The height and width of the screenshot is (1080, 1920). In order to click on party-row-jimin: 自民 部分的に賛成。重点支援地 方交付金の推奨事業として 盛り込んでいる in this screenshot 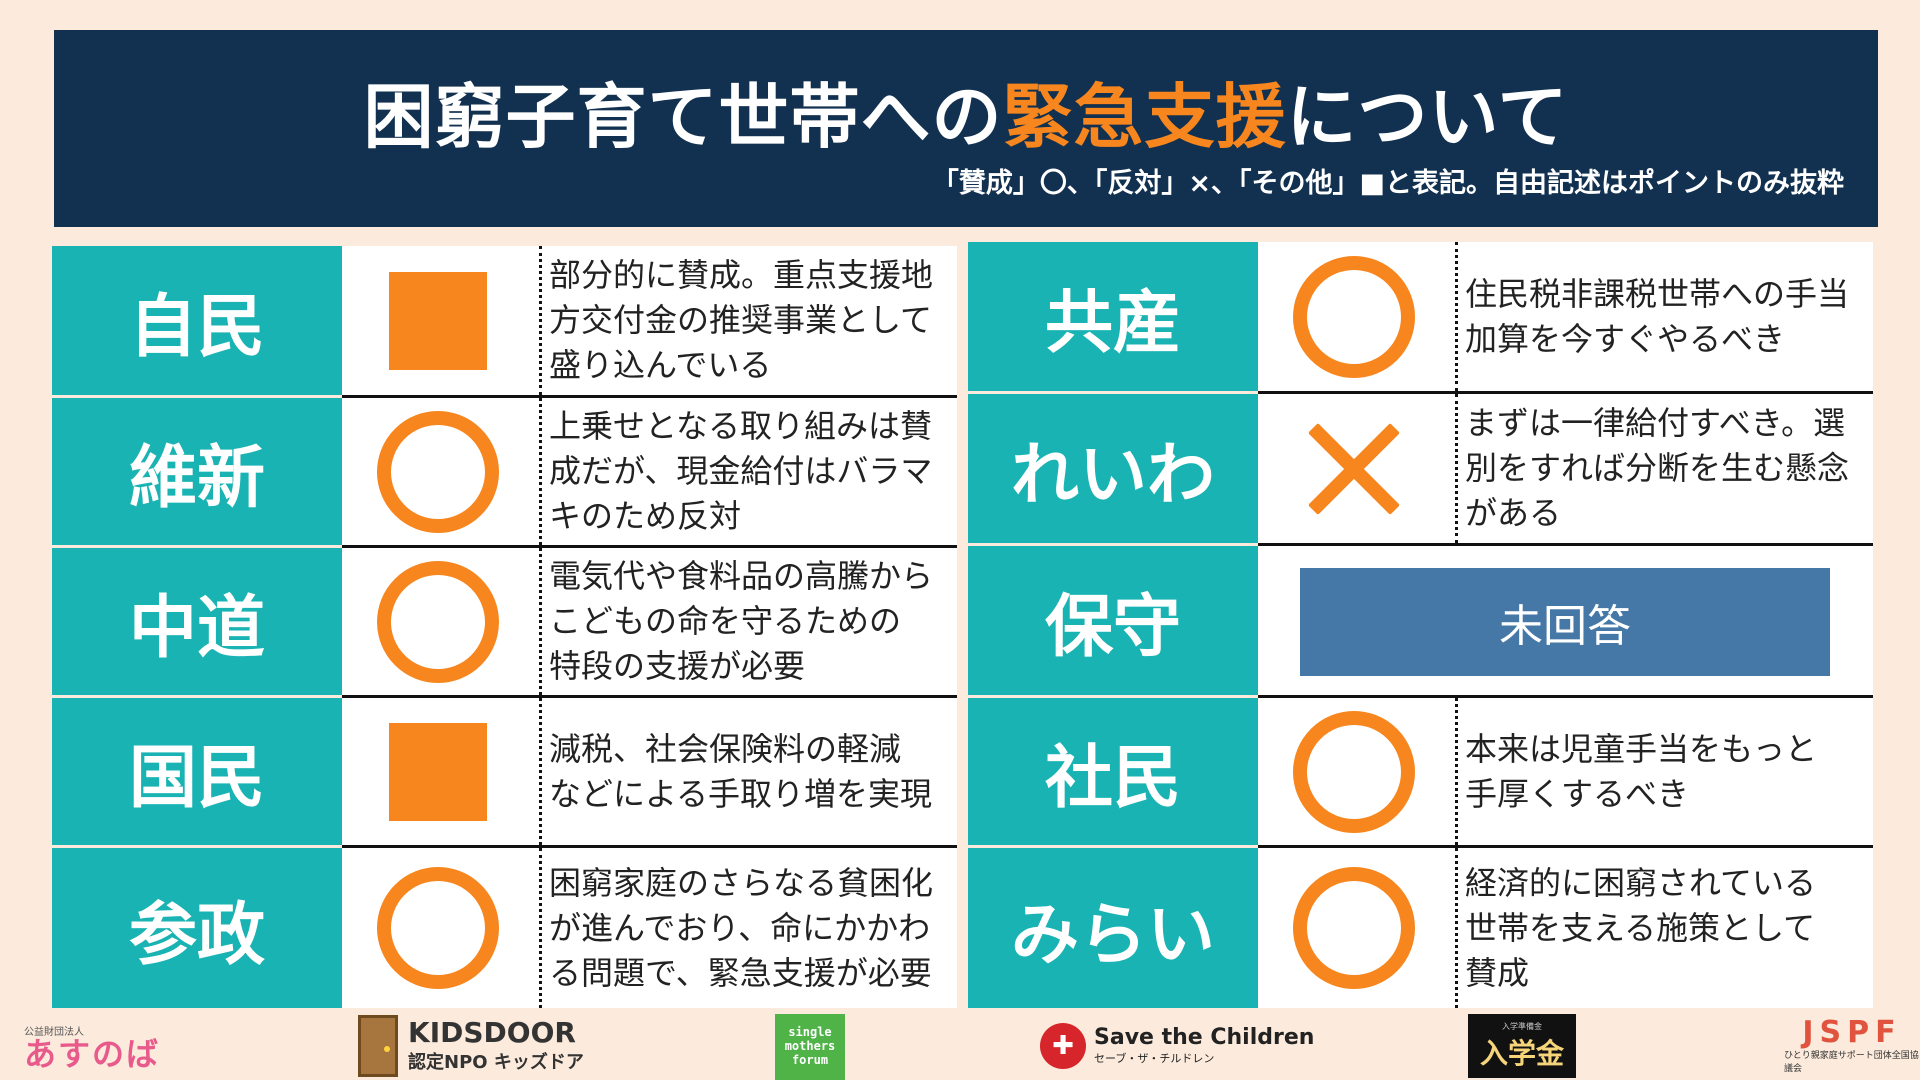, I will do `click(504, 322)`.